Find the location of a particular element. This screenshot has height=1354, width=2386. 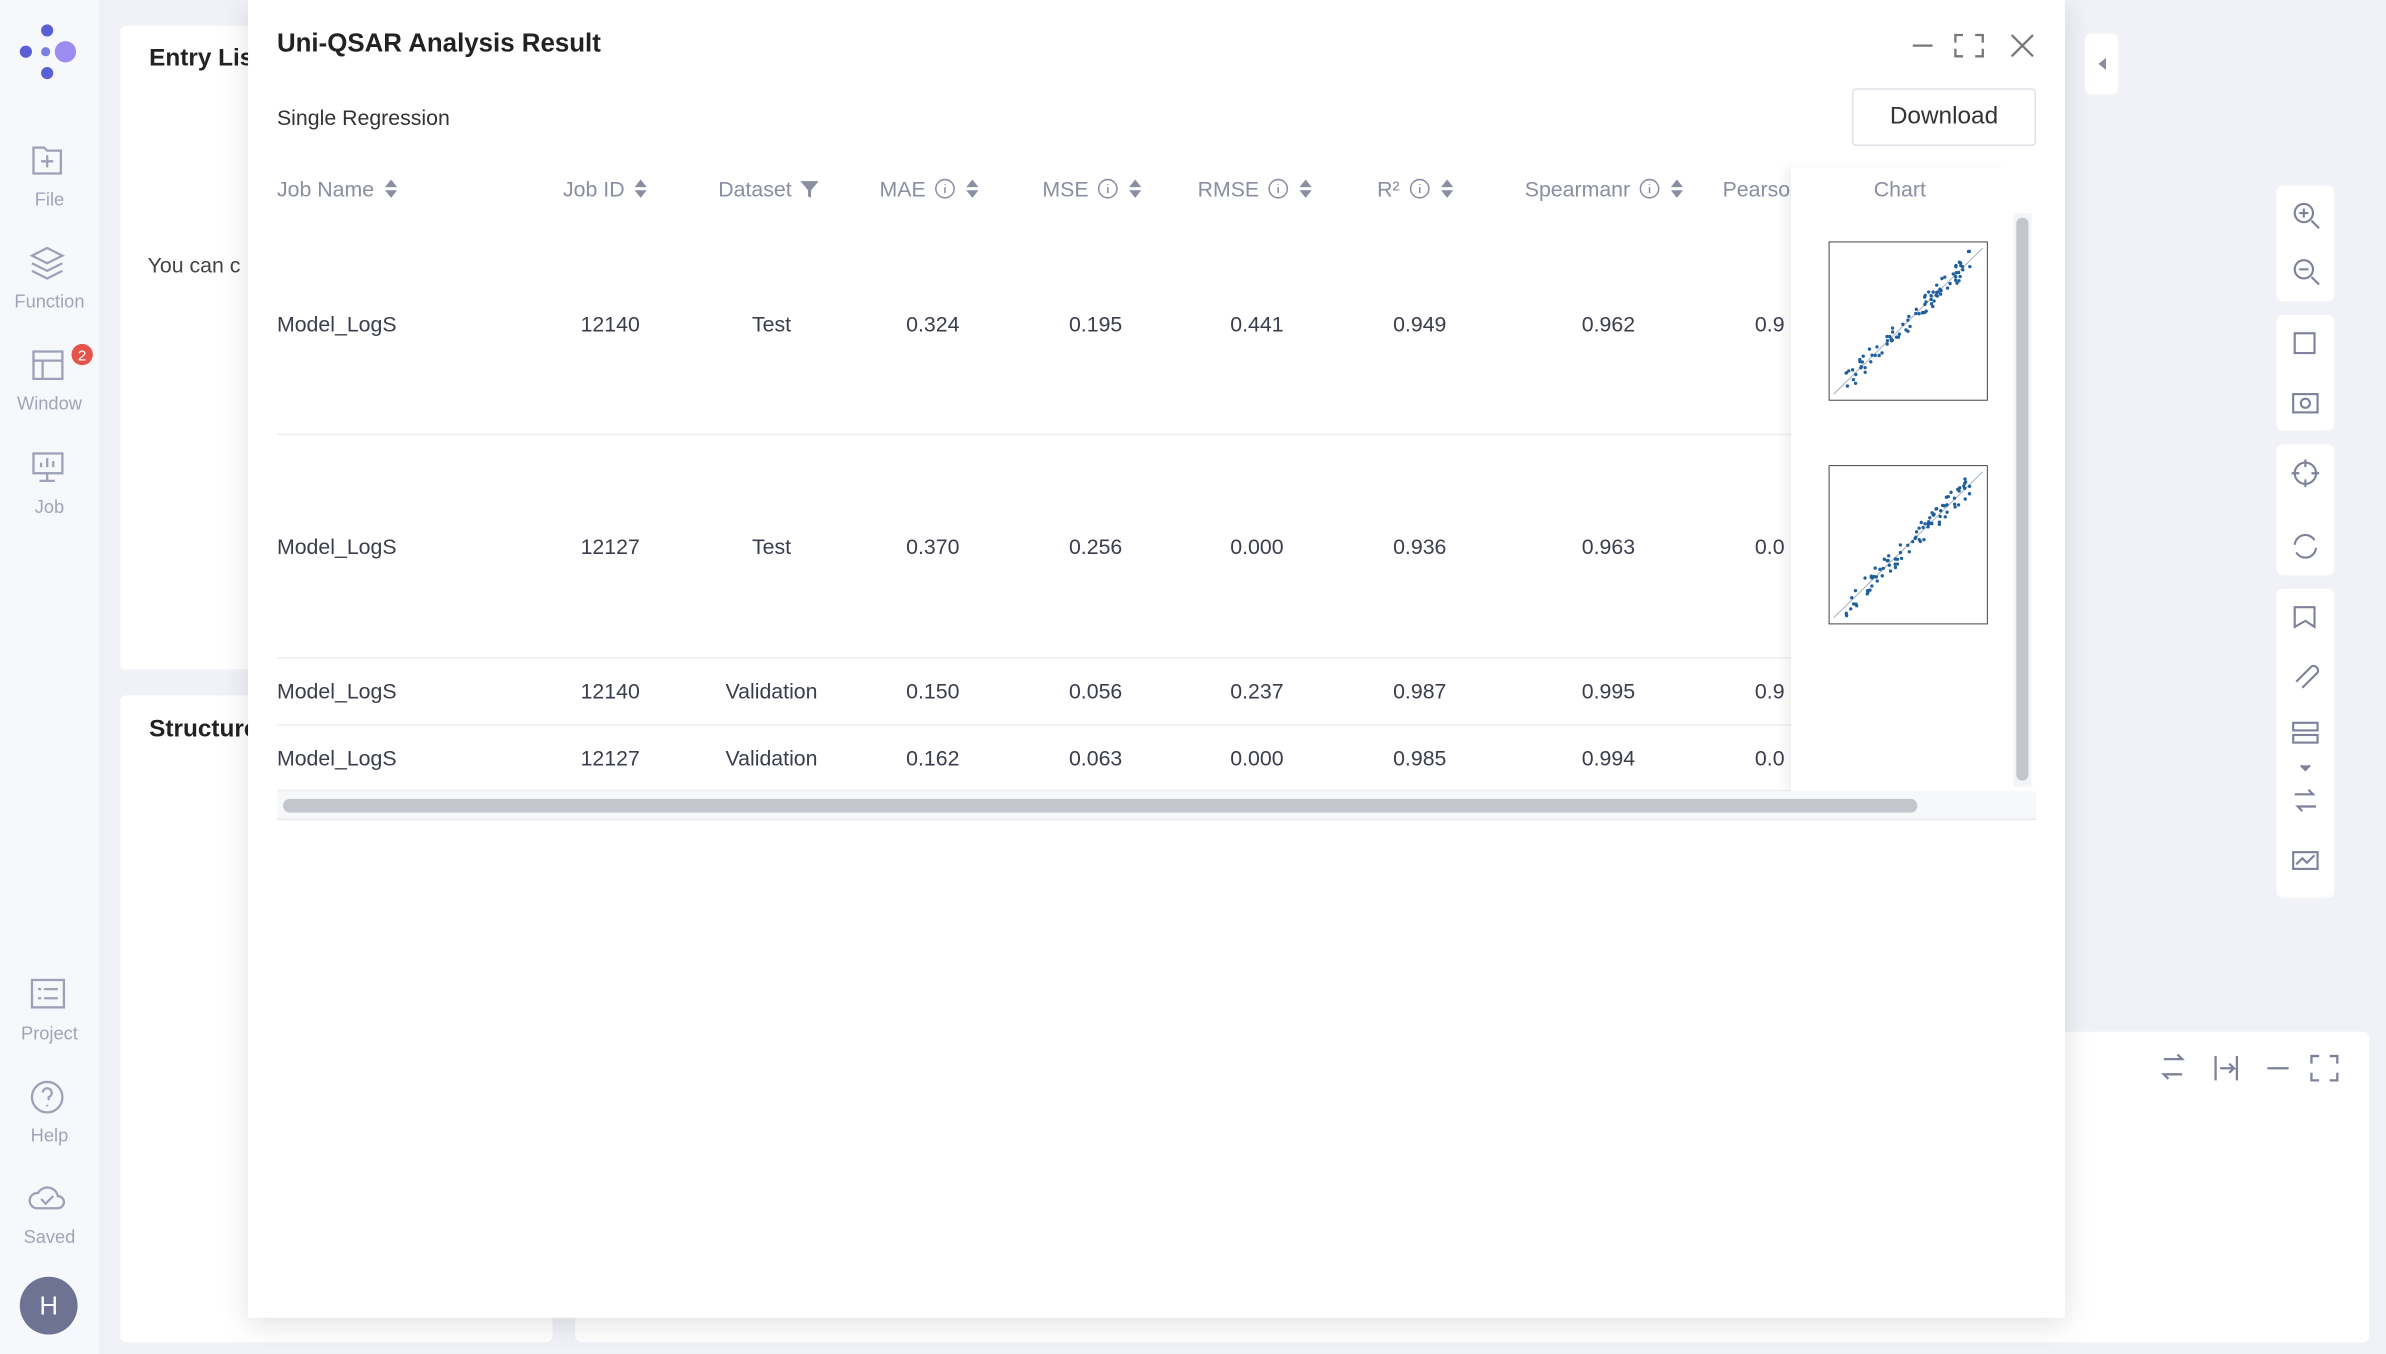

panel-title: Entry Lis is located at coordinates (201, 58).